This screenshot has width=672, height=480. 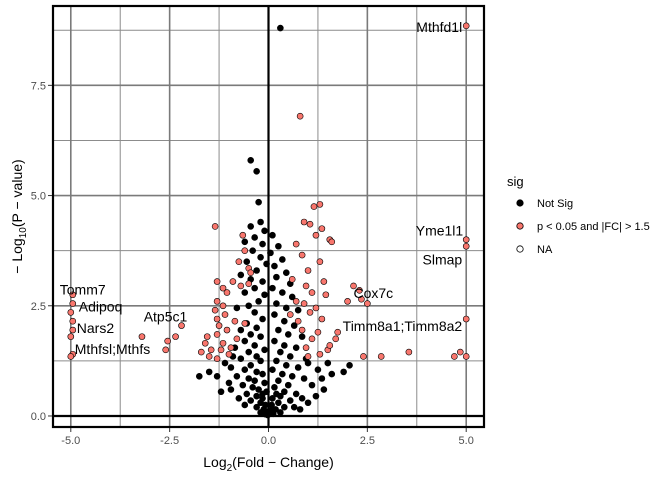 What do you see at coordinates (520, 226) in the screenshot?
I see `legend-key` at bounding box center [520, 226].